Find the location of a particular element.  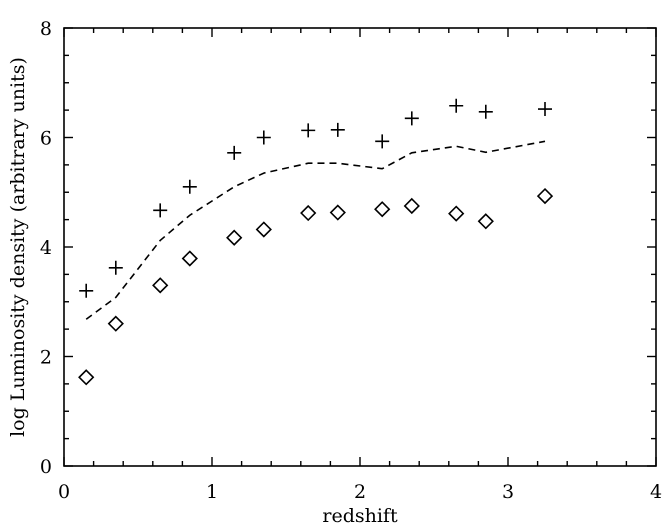

y-tick-label: 2 is located at coordinates (46, 358).